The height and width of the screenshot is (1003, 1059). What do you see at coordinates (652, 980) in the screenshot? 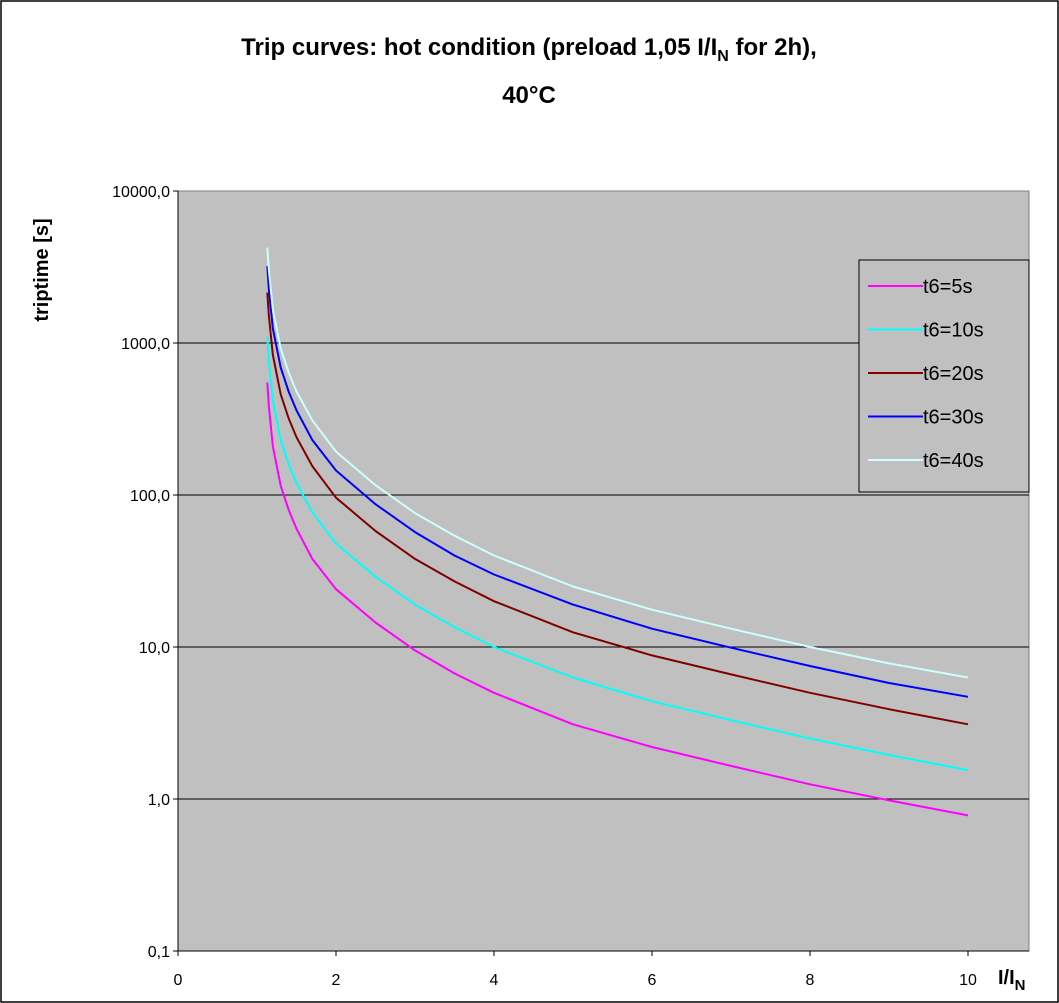
I see `x-tick-label: 6` at bounding box center [652, 980].